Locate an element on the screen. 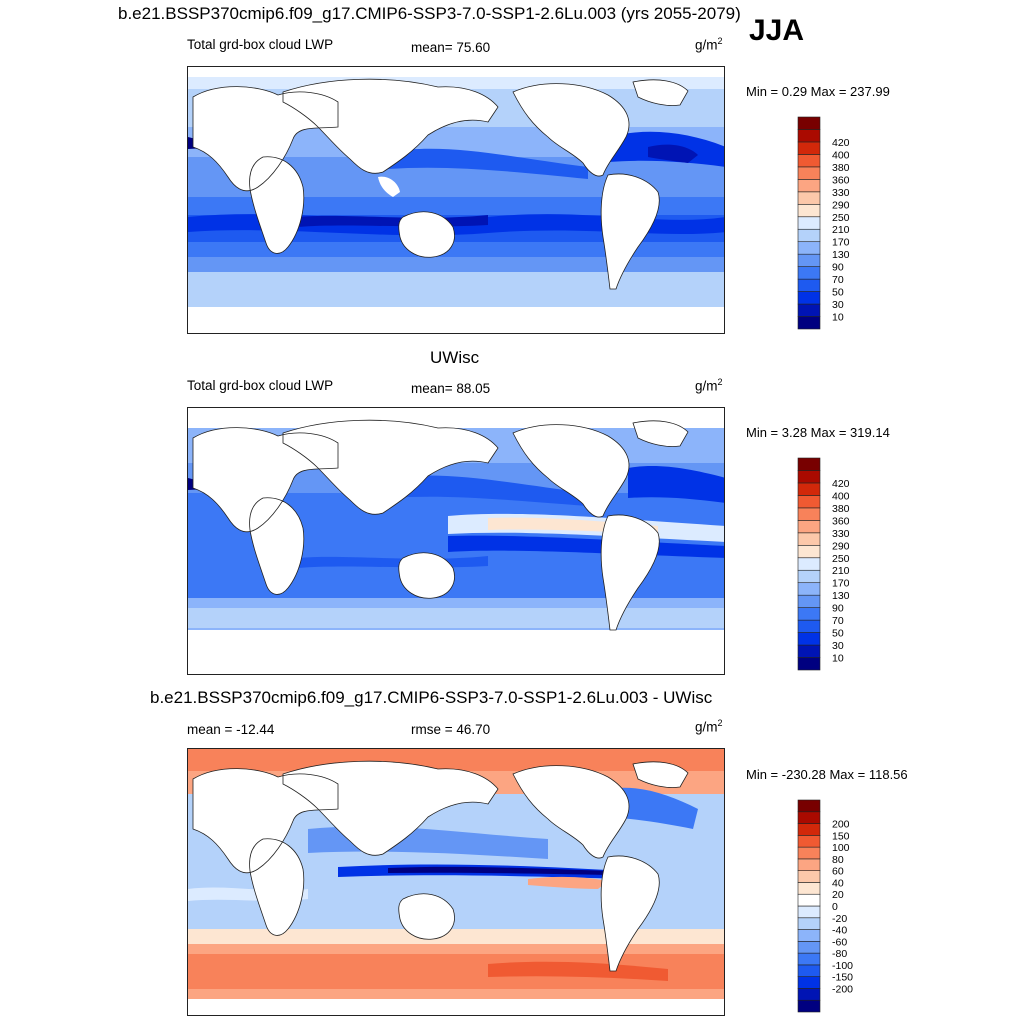  colorbar-level-label: 400 is located at coordinates (841, 496).